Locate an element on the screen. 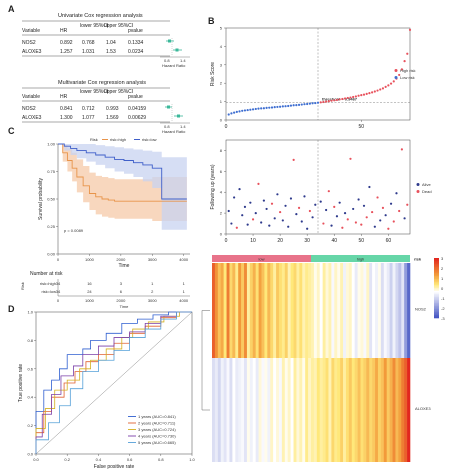 Image resolution: width=474 pixels, height=474 pixels. x-tick-label: 2000 is located at coordinates (121, 259).